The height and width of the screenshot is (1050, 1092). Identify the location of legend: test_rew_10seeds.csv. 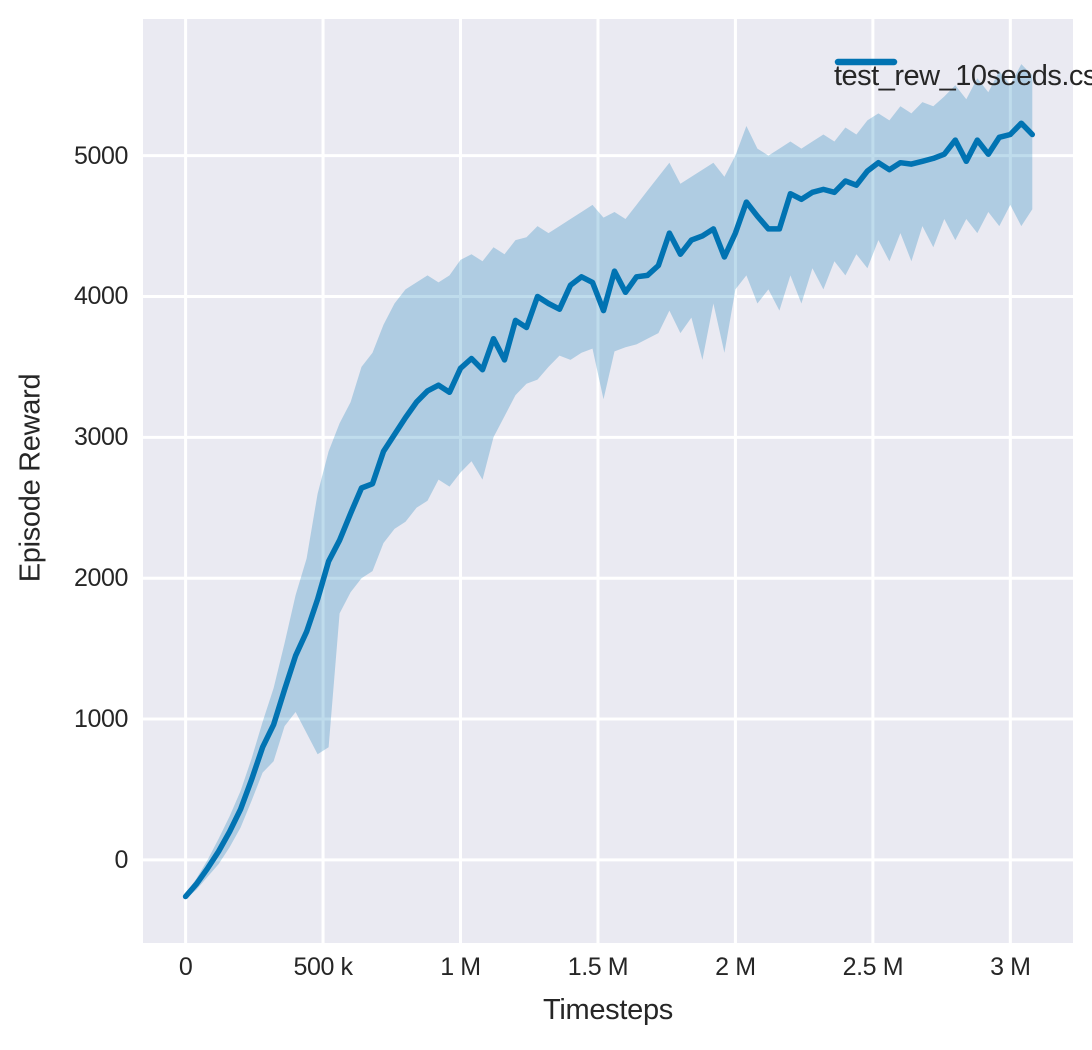
(963, 76).